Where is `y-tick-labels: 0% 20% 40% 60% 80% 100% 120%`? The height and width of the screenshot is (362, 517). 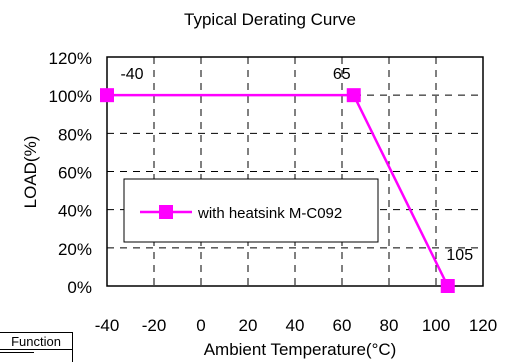
y-tick-labels: 0% 20% 40% 60% 80% 100% 120% is located at coordinates (70, 173).